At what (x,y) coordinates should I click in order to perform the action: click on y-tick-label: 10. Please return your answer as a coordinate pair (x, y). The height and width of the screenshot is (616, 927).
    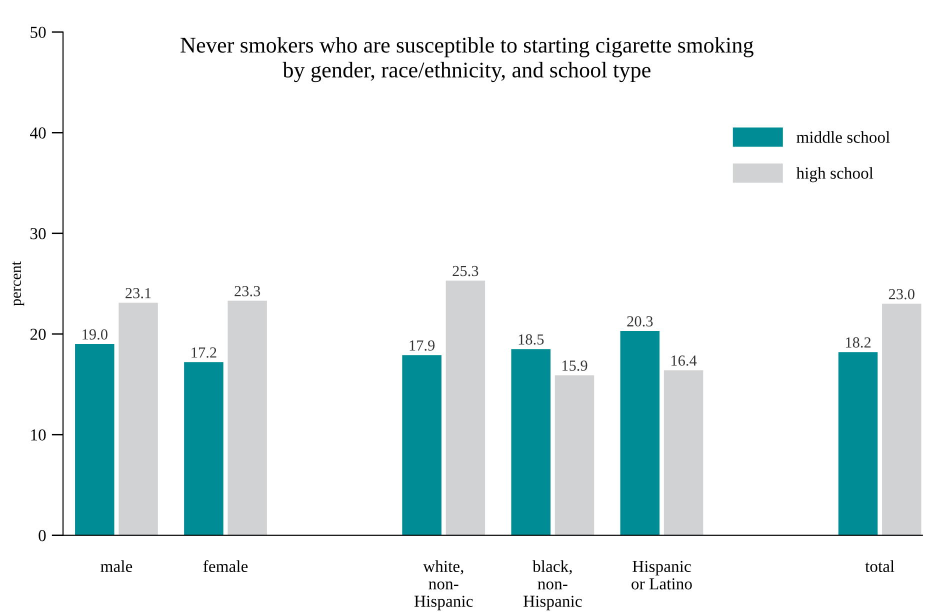
    Looking at the image, I should click on (38, 435).